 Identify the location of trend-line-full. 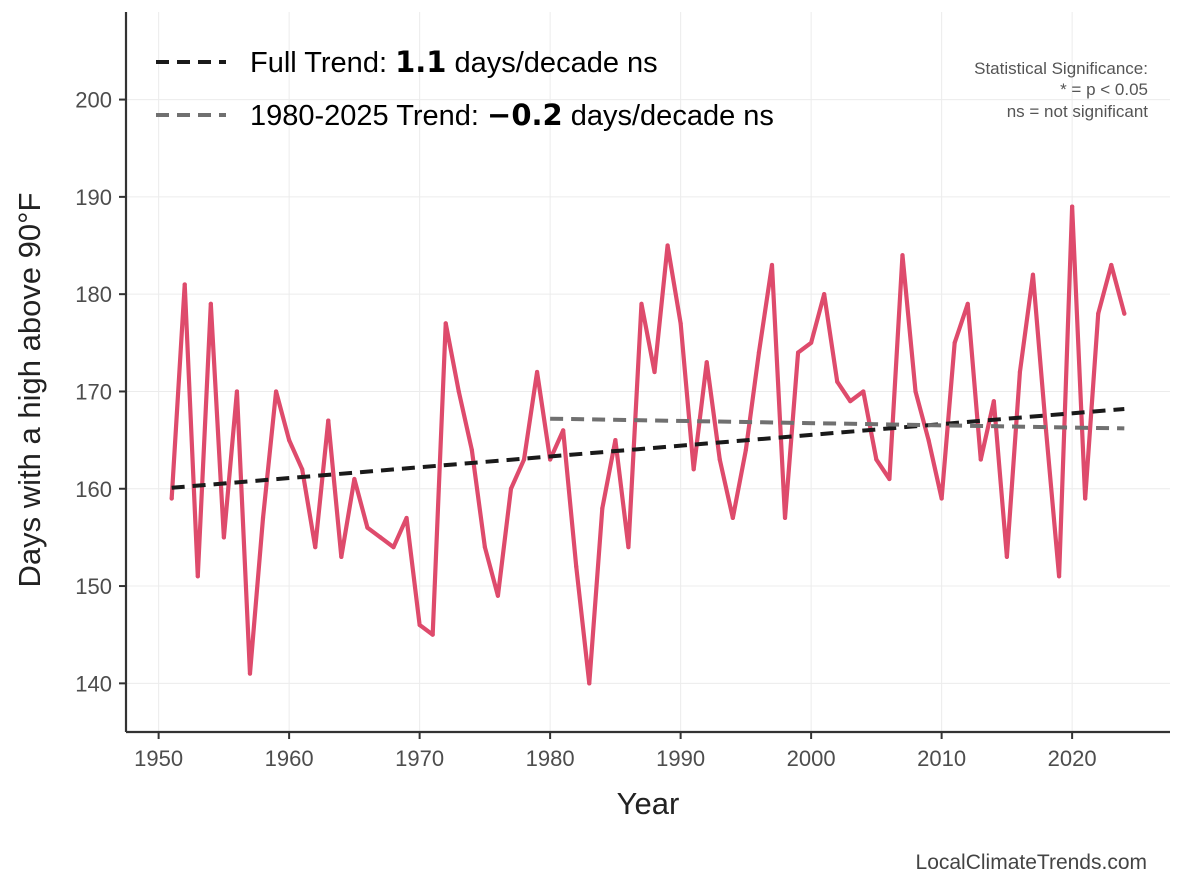
(648, 448).